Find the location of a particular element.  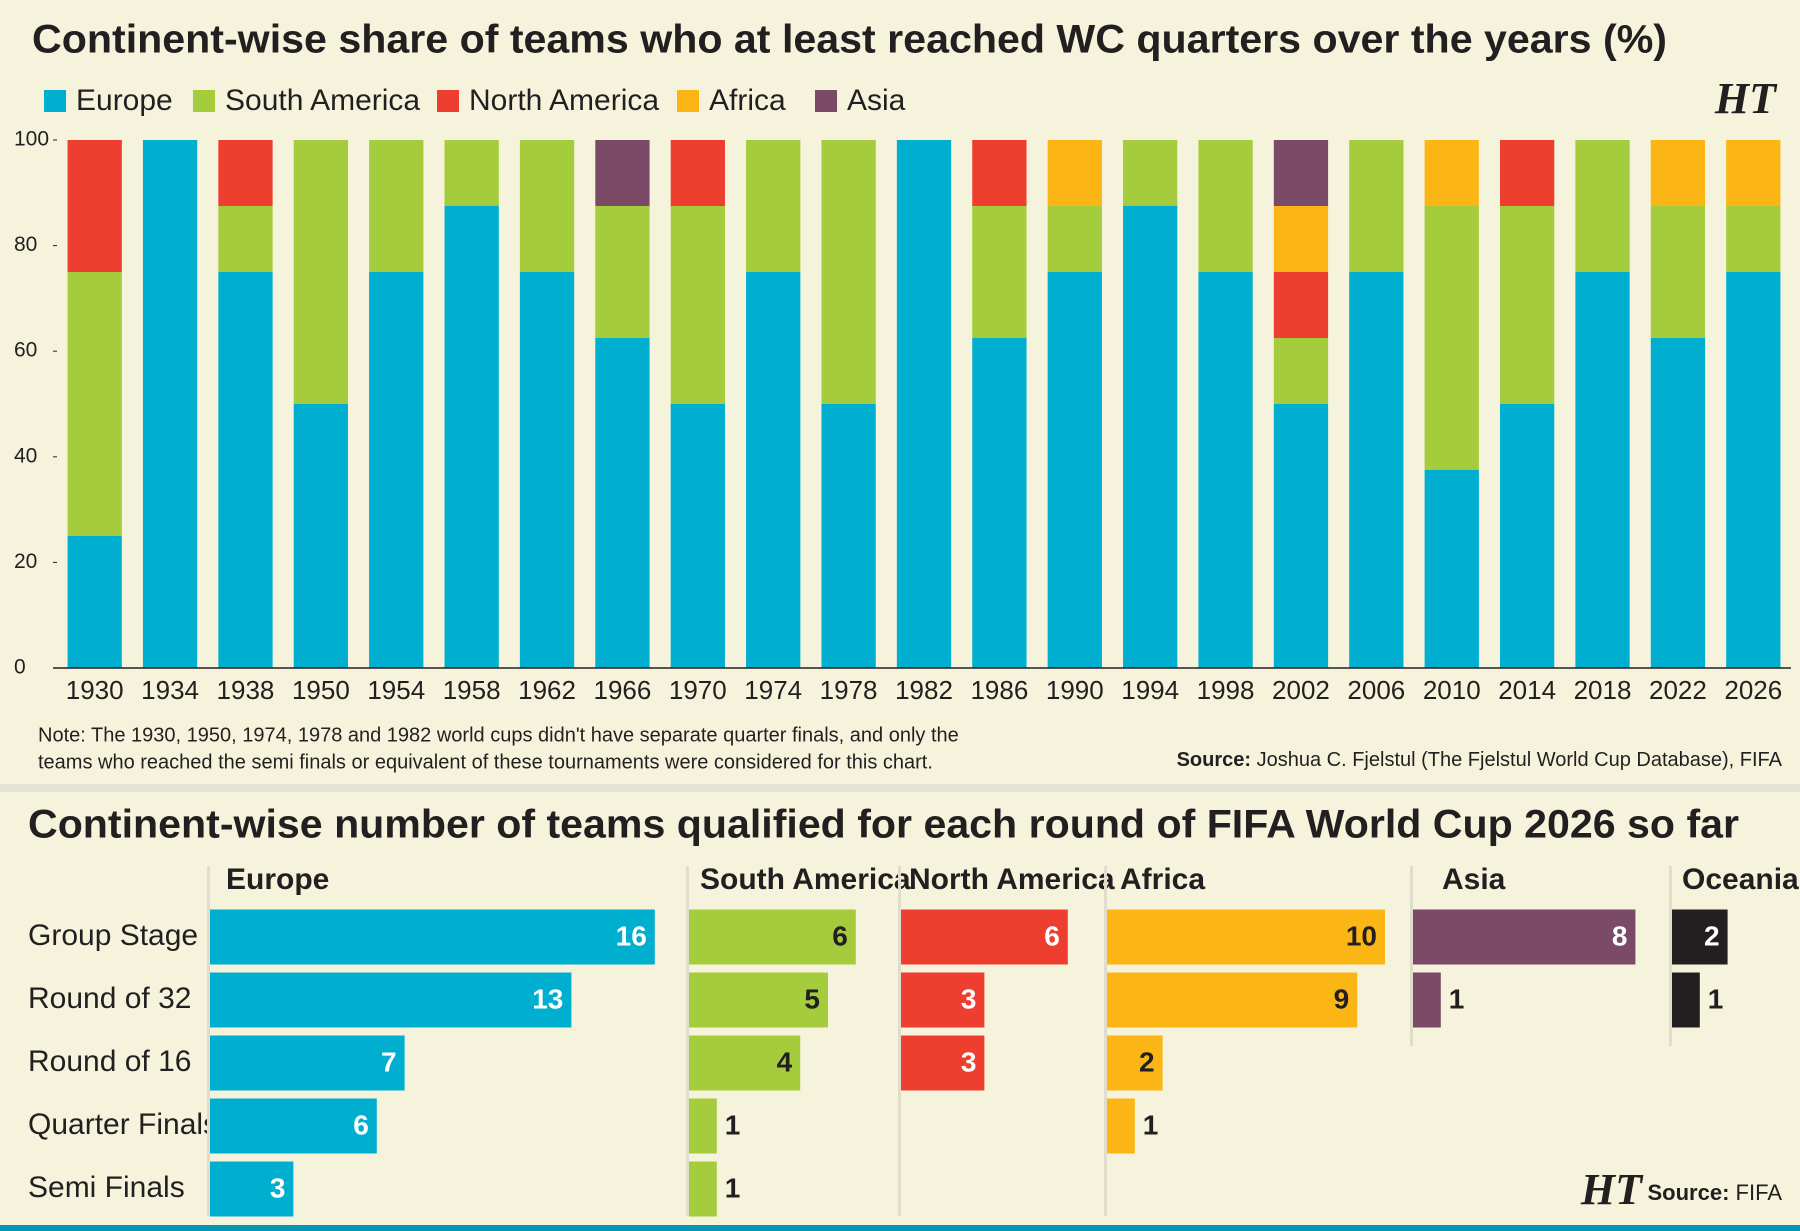

category-label: Group Stage is located at coordinates (113, 935).